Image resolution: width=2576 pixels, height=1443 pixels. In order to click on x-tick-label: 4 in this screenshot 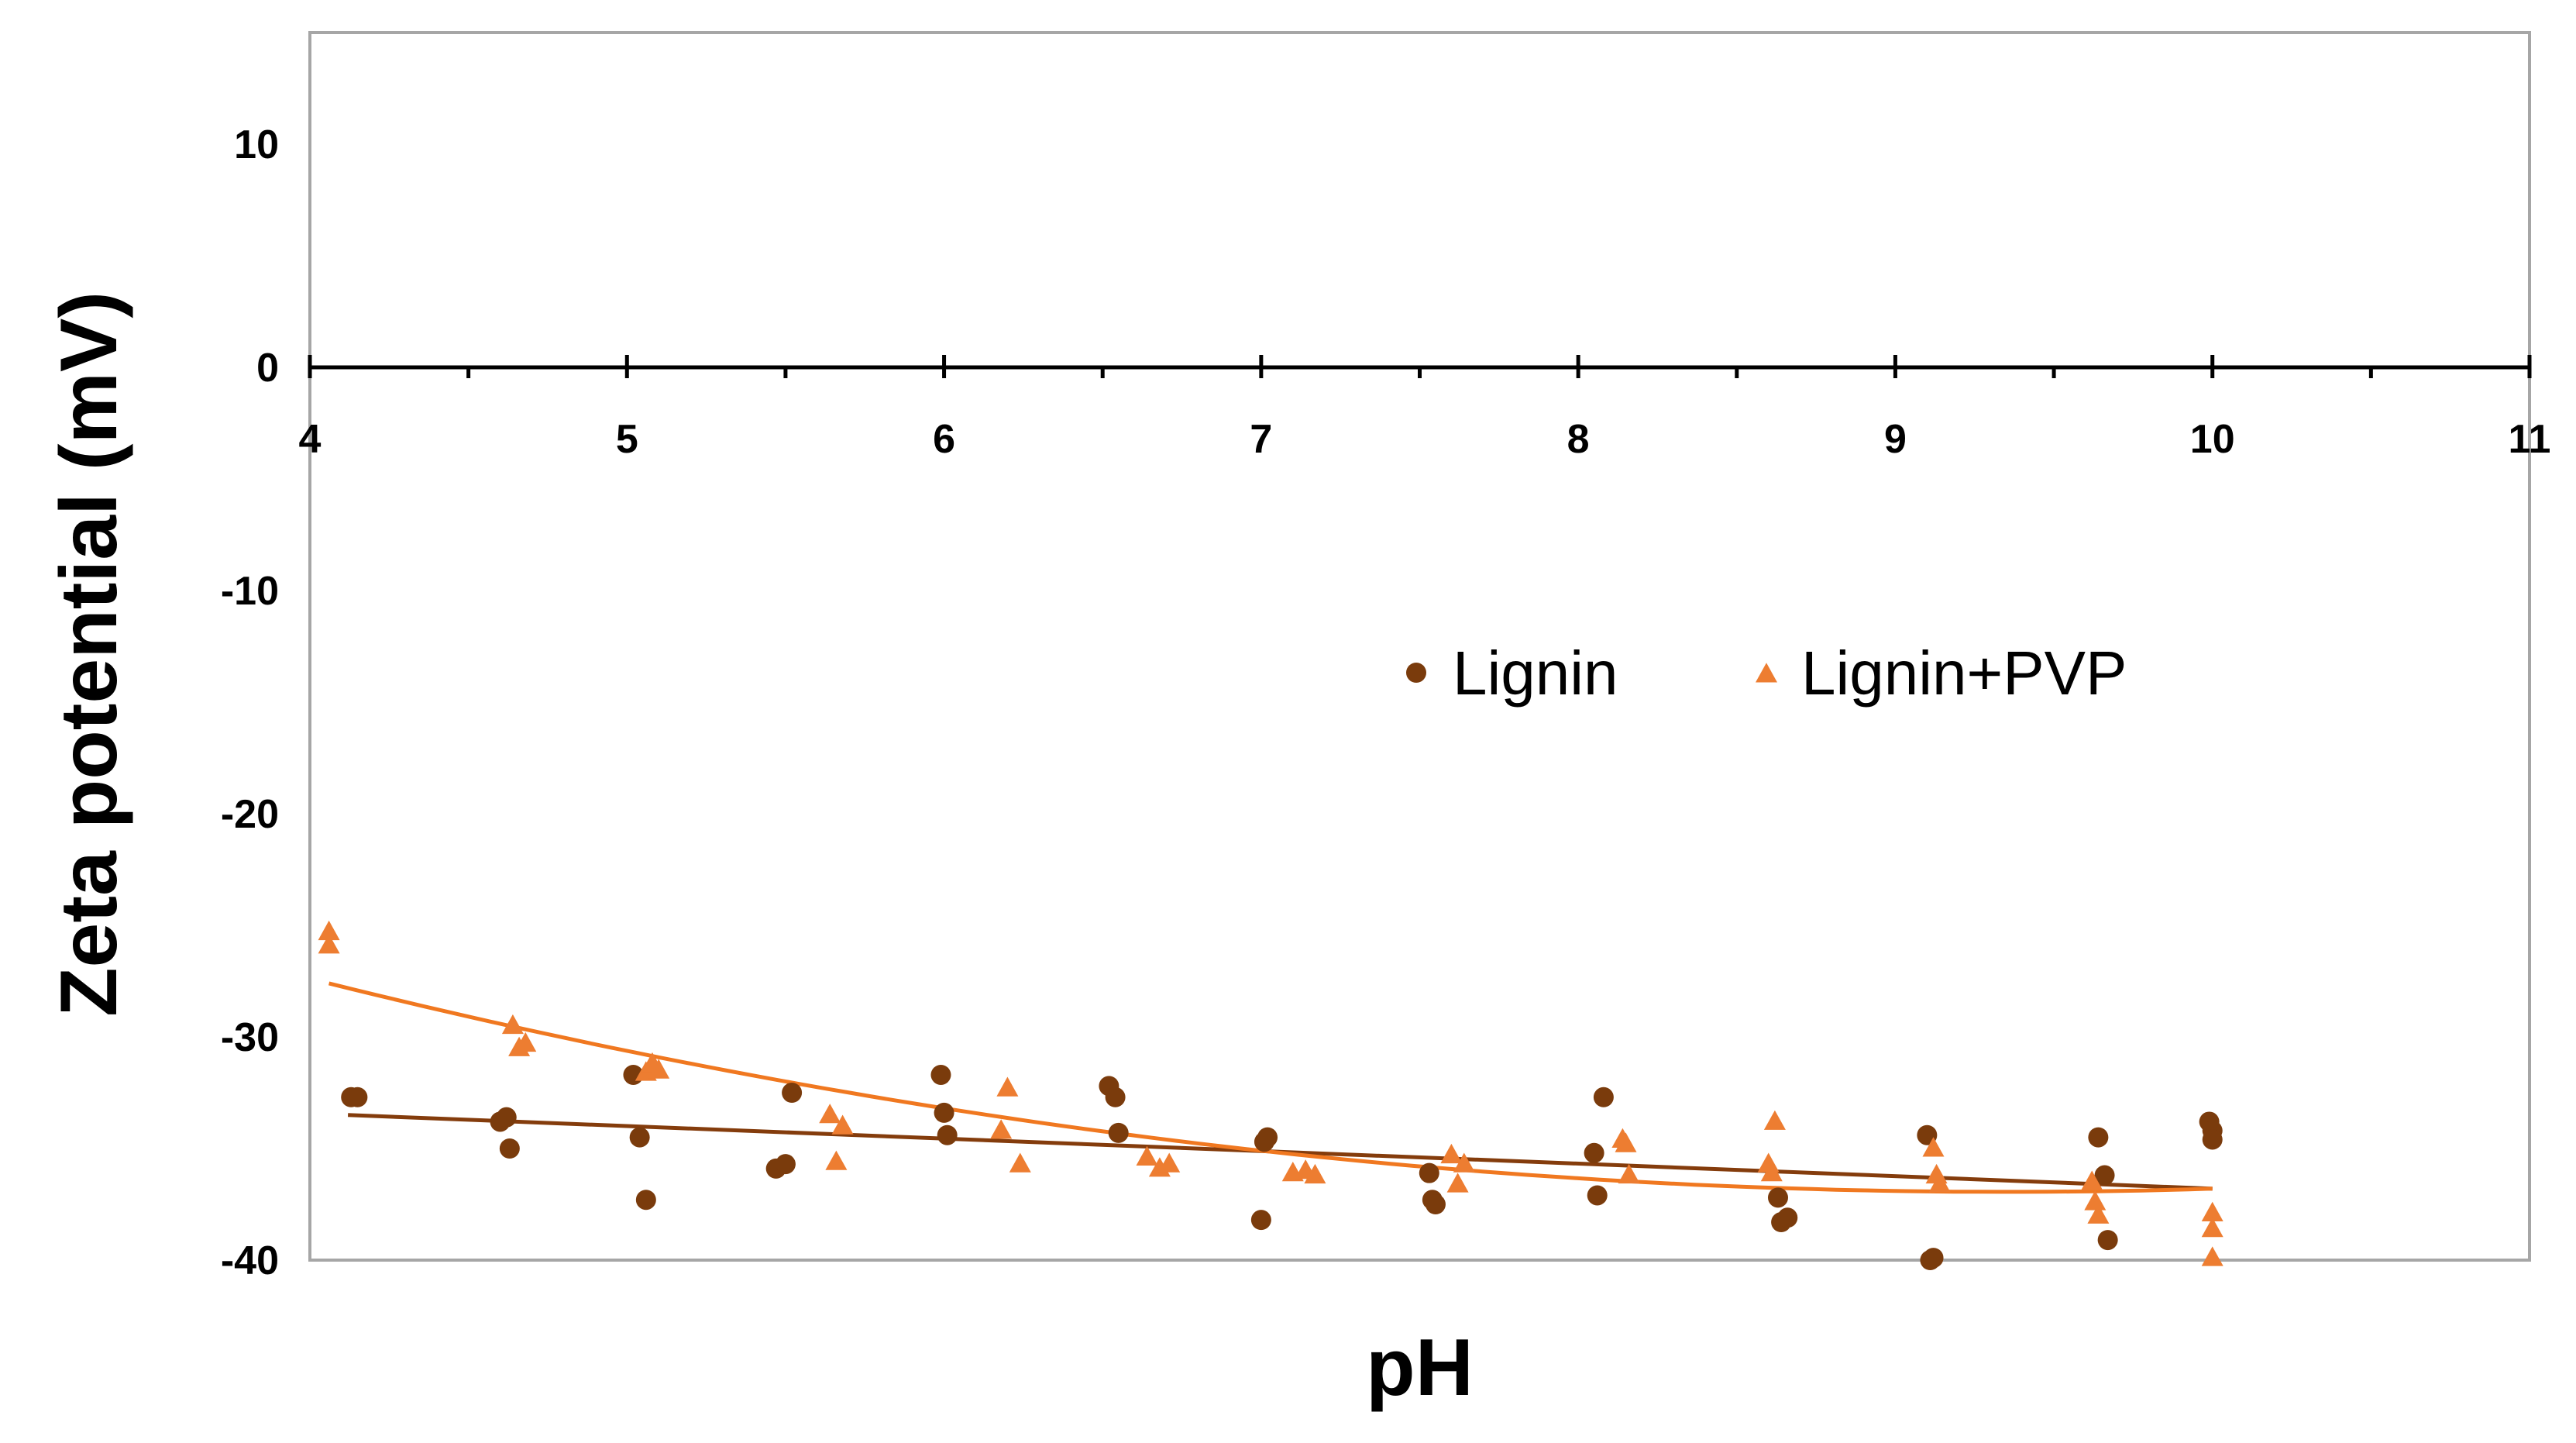, I will do `click(310, 440)`.